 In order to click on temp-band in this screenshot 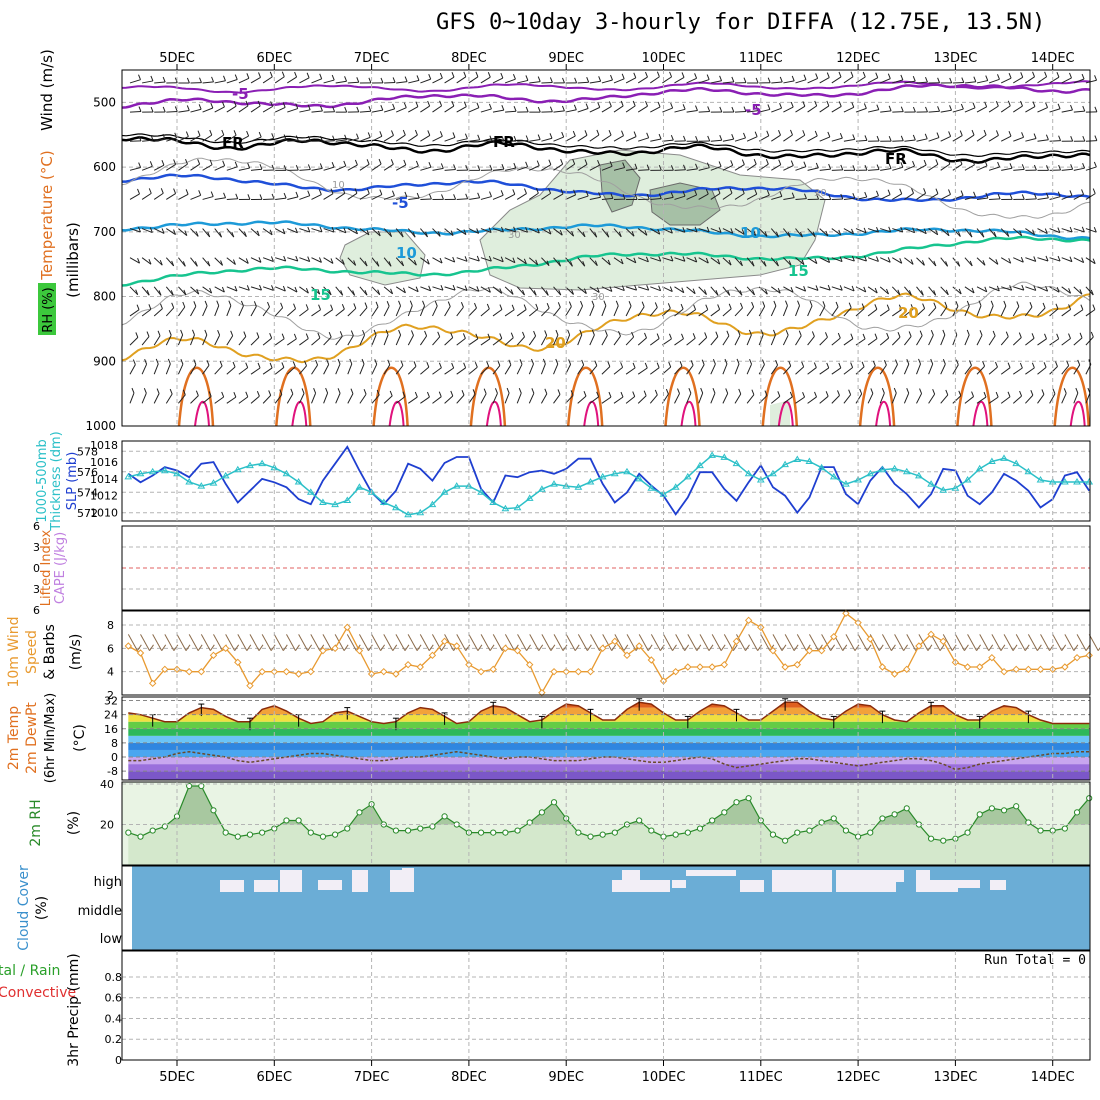, I will do `click(609, 775)`.